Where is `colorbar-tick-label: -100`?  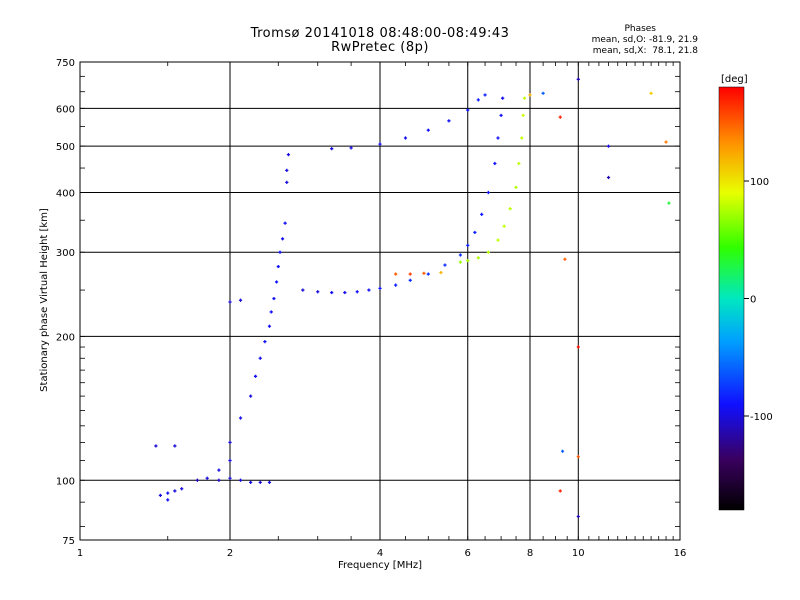
colorbar-tick-label: -100 is located at coordinates (761, 417).